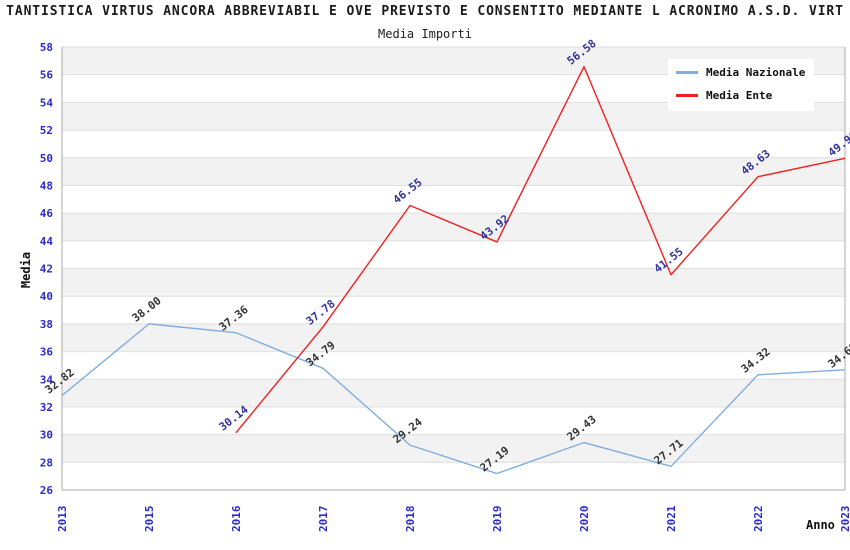  Describe the element at coordinates (26, 270) in the screenshot. I see `y-axis-title: Media` at that location.